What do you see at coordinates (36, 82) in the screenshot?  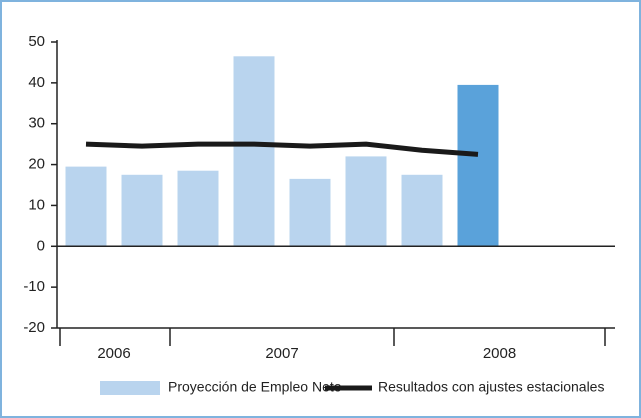 I see `y-tick-label: 40` at bounding box center [36, 82].